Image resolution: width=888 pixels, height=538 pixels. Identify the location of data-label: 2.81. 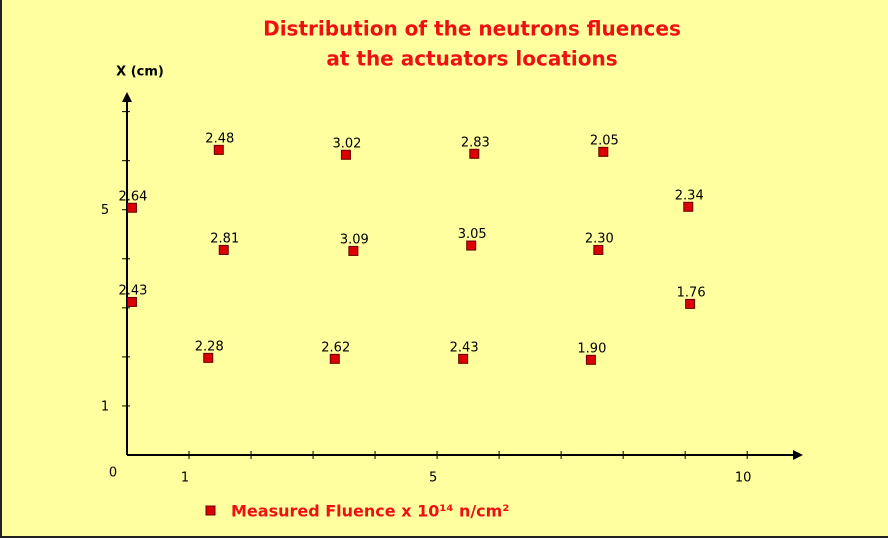
(224, 238).